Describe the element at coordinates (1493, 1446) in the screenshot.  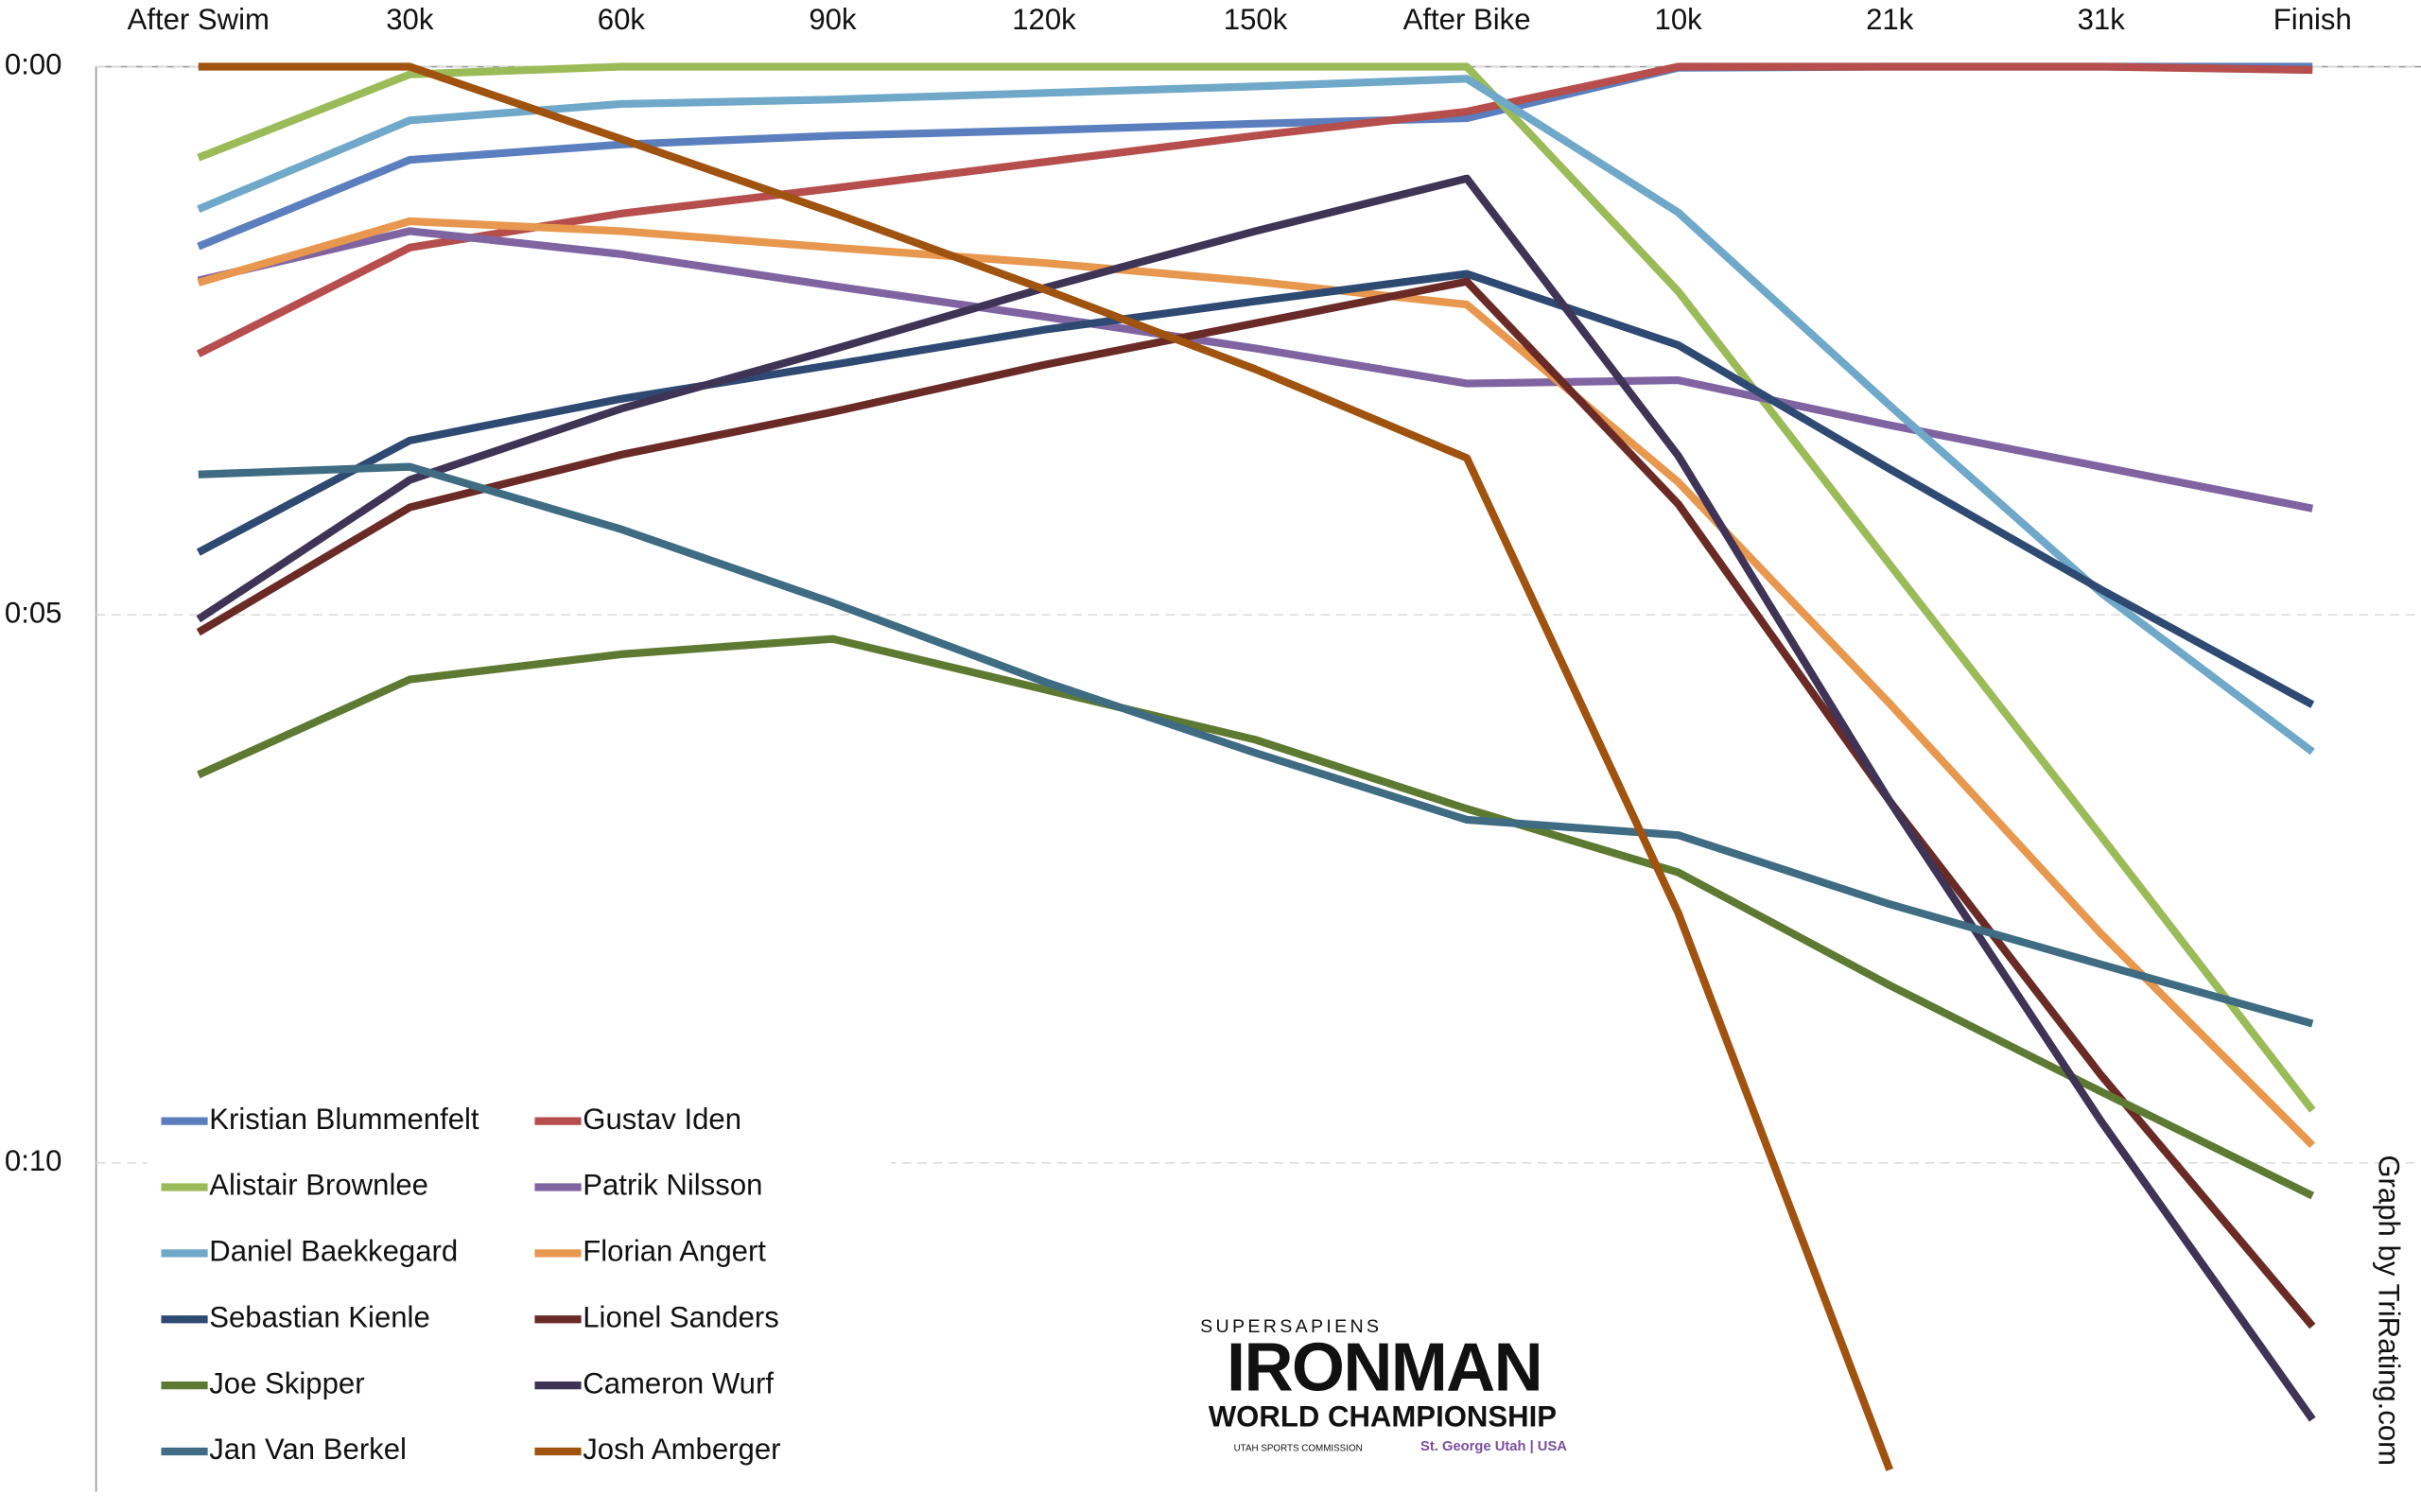
I see `logo-location: St. George Utah | USA` at that location.